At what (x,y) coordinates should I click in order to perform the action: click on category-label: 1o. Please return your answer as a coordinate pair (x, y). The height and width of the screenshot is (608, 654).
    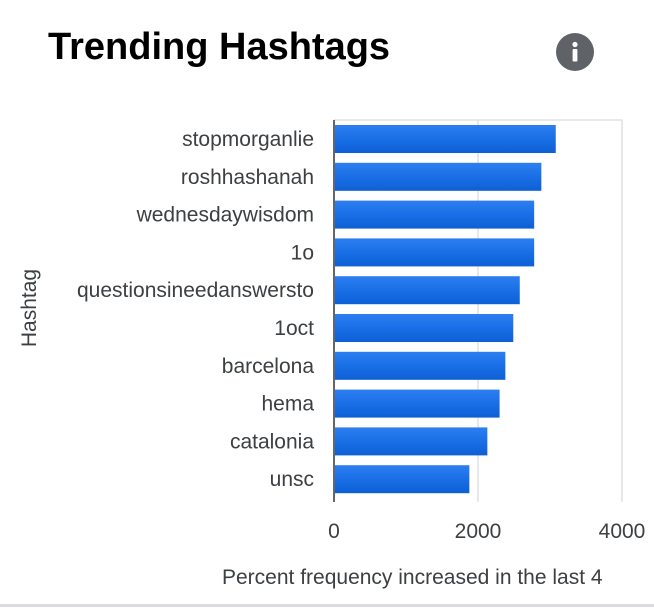
    Looking at the image, I should click on (302, 252).